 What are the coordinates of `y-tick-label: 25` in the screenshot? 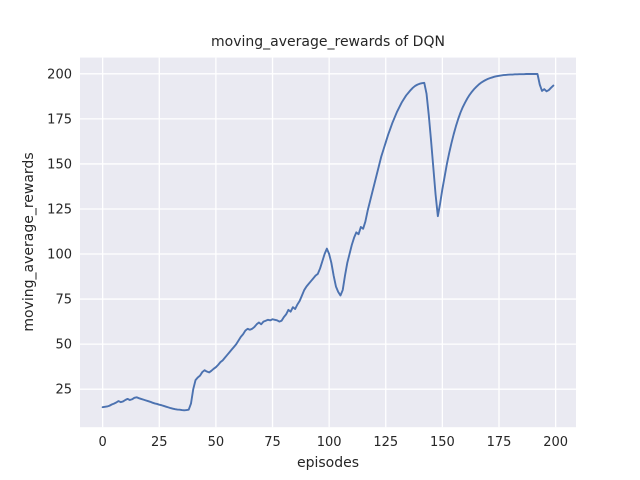 It's located at (63, 390).